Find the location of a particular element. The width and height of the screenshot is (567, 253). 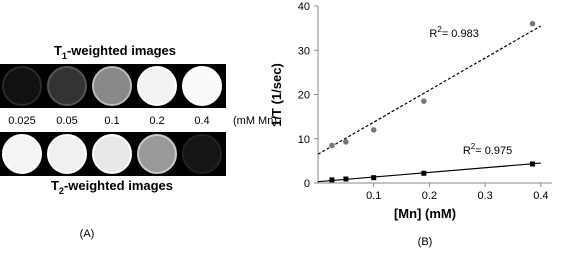

x-tick-label: 0.3 is located at coordinates (484, 196).